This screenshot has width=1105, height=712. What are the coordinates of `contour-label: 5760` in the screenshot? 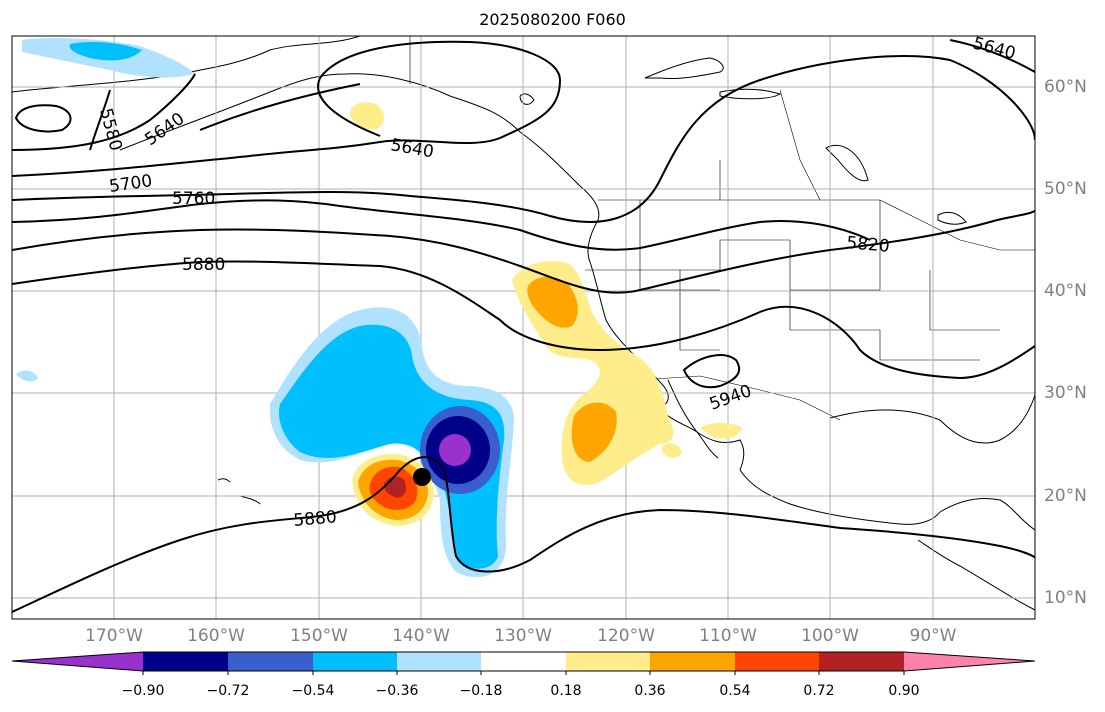 It's located at (193, 199).